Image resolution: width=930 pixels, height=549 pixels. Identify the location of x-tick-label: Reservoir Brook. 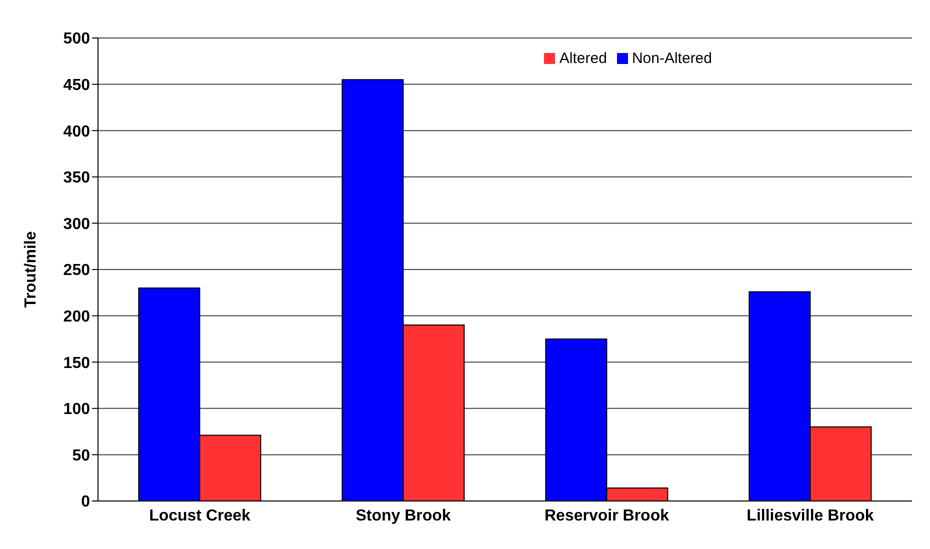
(607, 515).